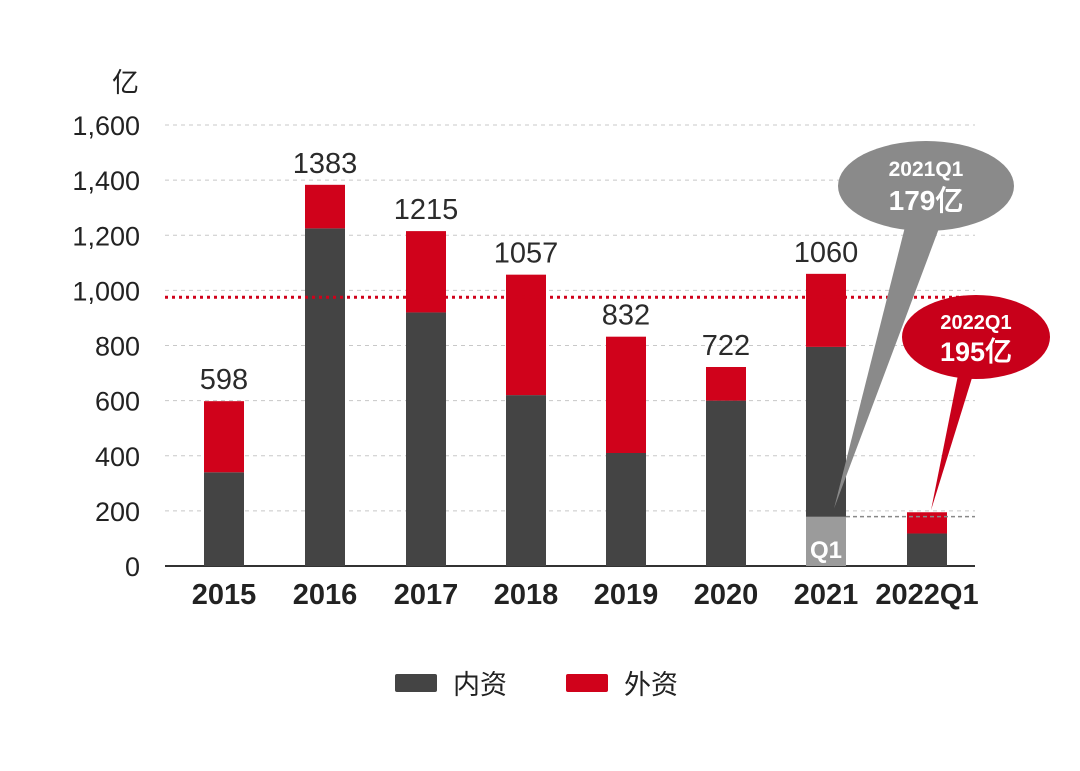 This screenshot has width=1080, height=771. What do you see at coordinates (426, 210) in the screenshot?
I see `data-label: 1215` at bounding box center [426, 210].